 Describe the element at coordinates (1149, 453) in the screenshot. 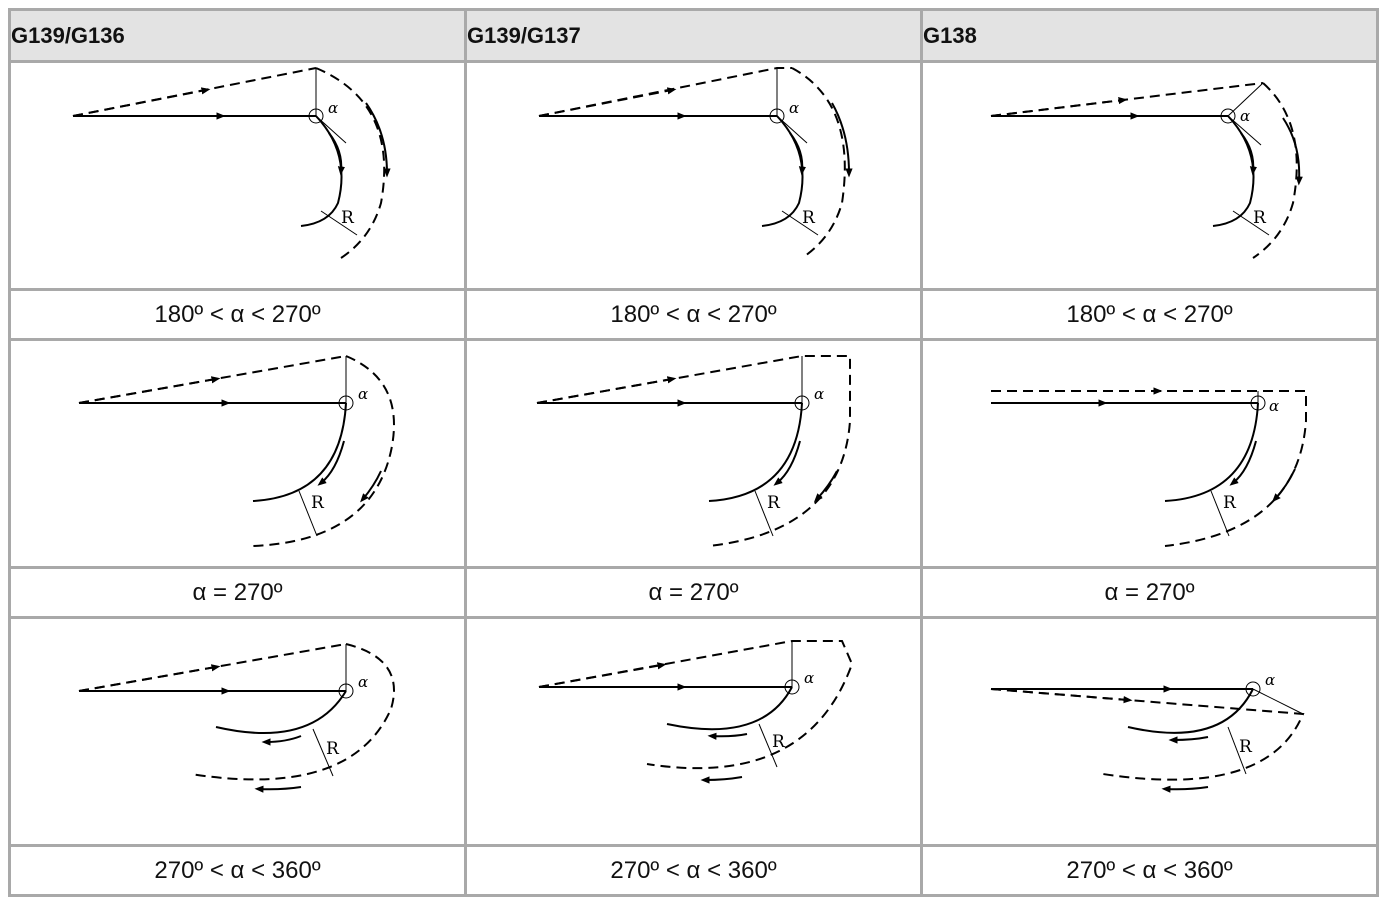

I see `diagram-g138-right: α R` at that location.